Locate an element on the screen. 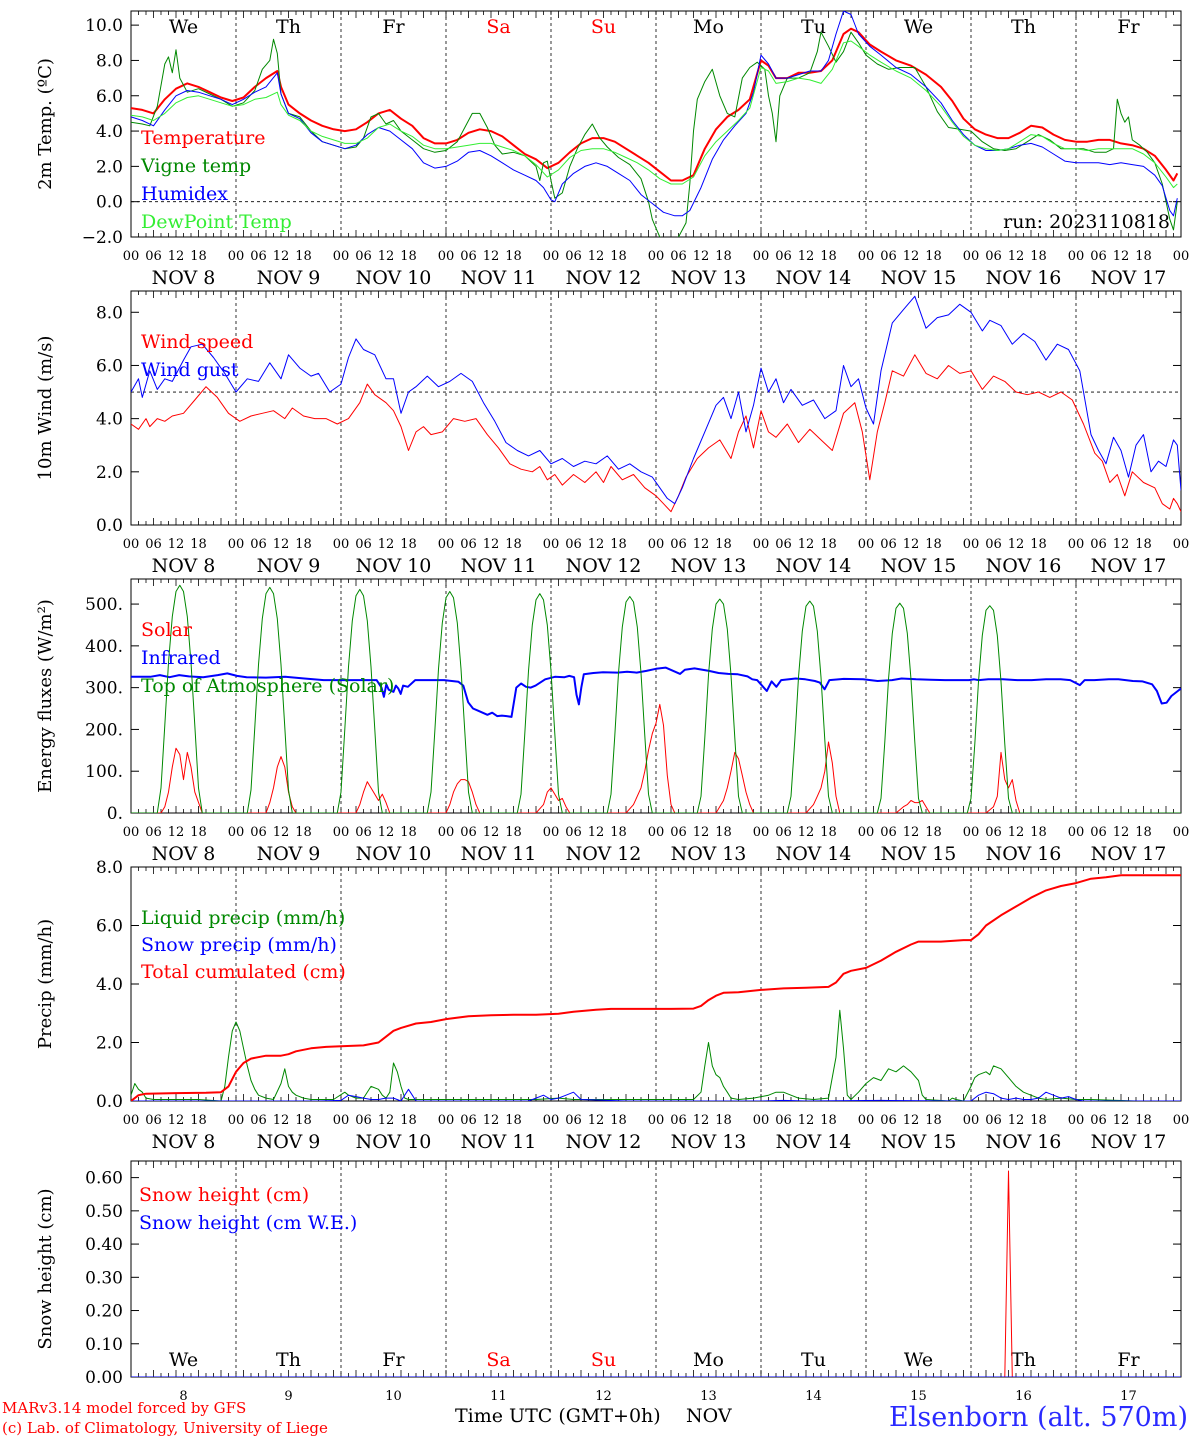 The height and width of the screenshot is (1440, 1194). temp-weekday-label: Mo is located at coordinates (708, 27).